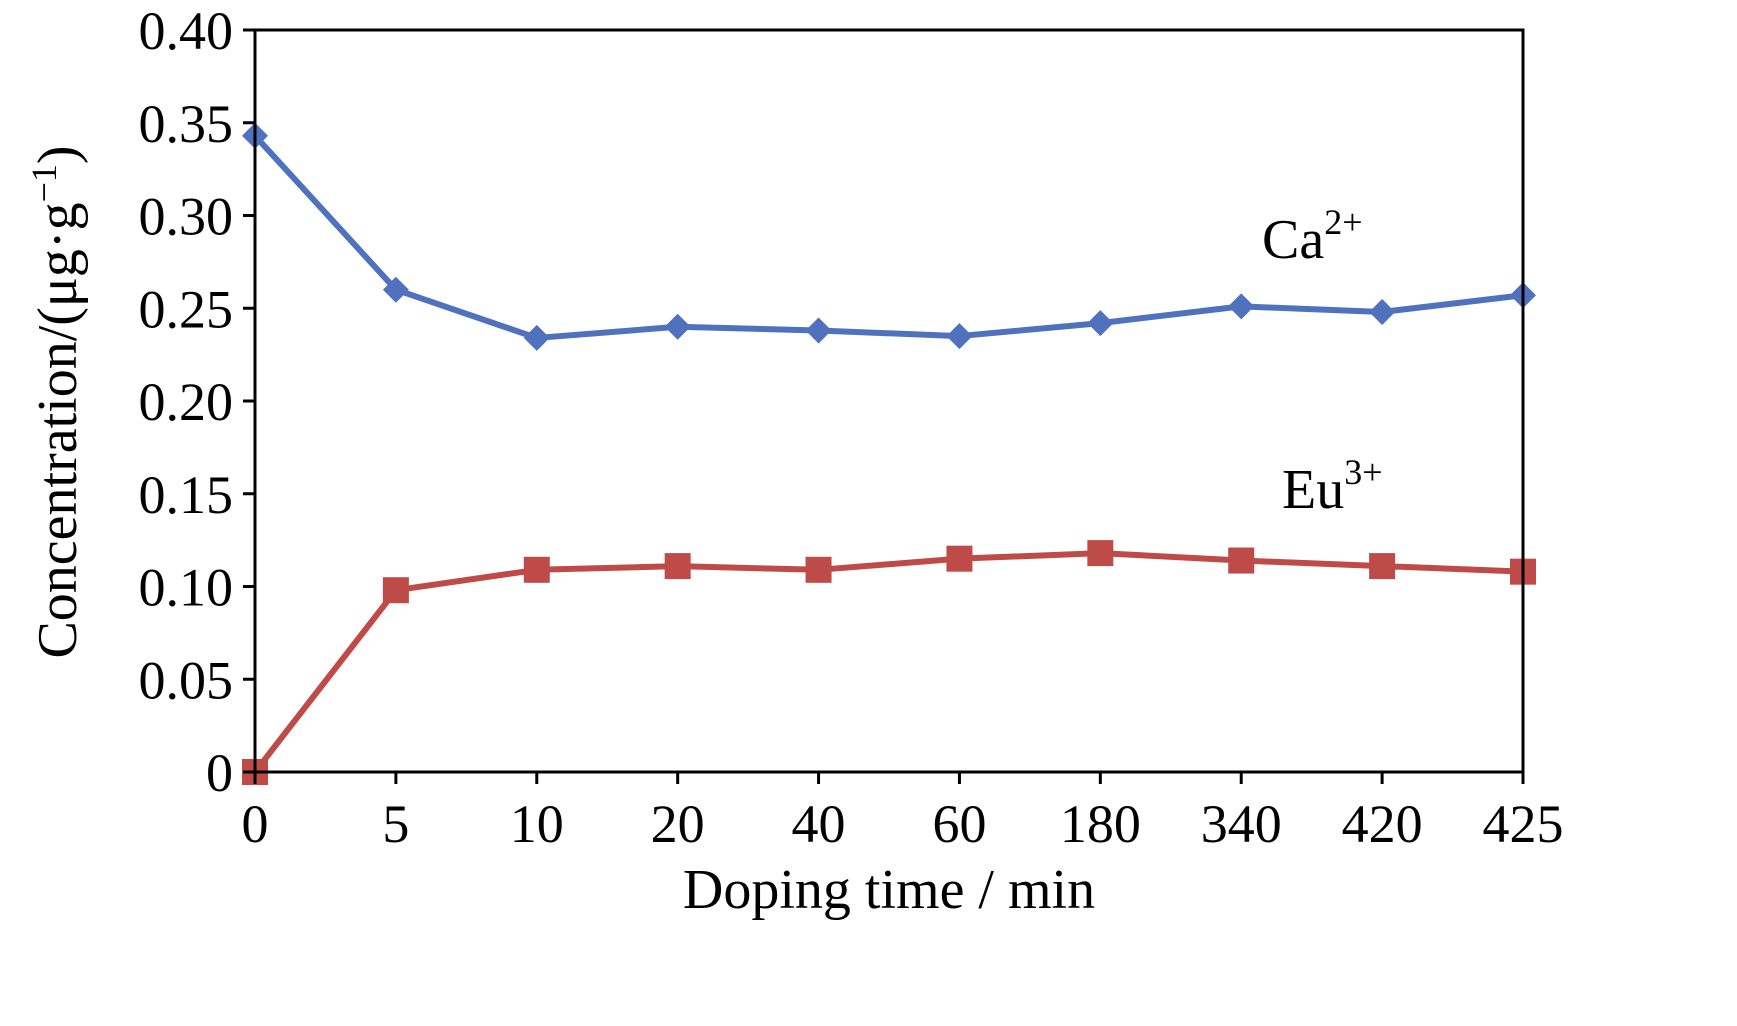 Image resolution: width=1737 pixels, height=1026 pixels. Describe the element at coordinates (395, 824) in the screenshot. I see `x-tick-label: 5` at that location.